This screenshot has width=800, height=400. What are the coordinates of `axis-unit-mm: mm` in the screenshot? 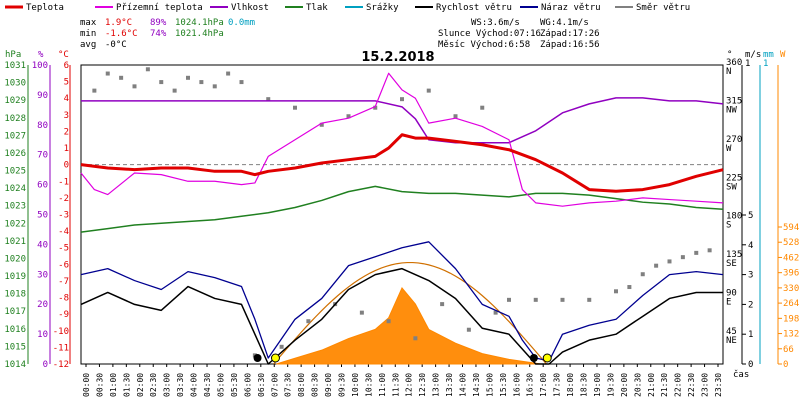 It's located at (768, 55).